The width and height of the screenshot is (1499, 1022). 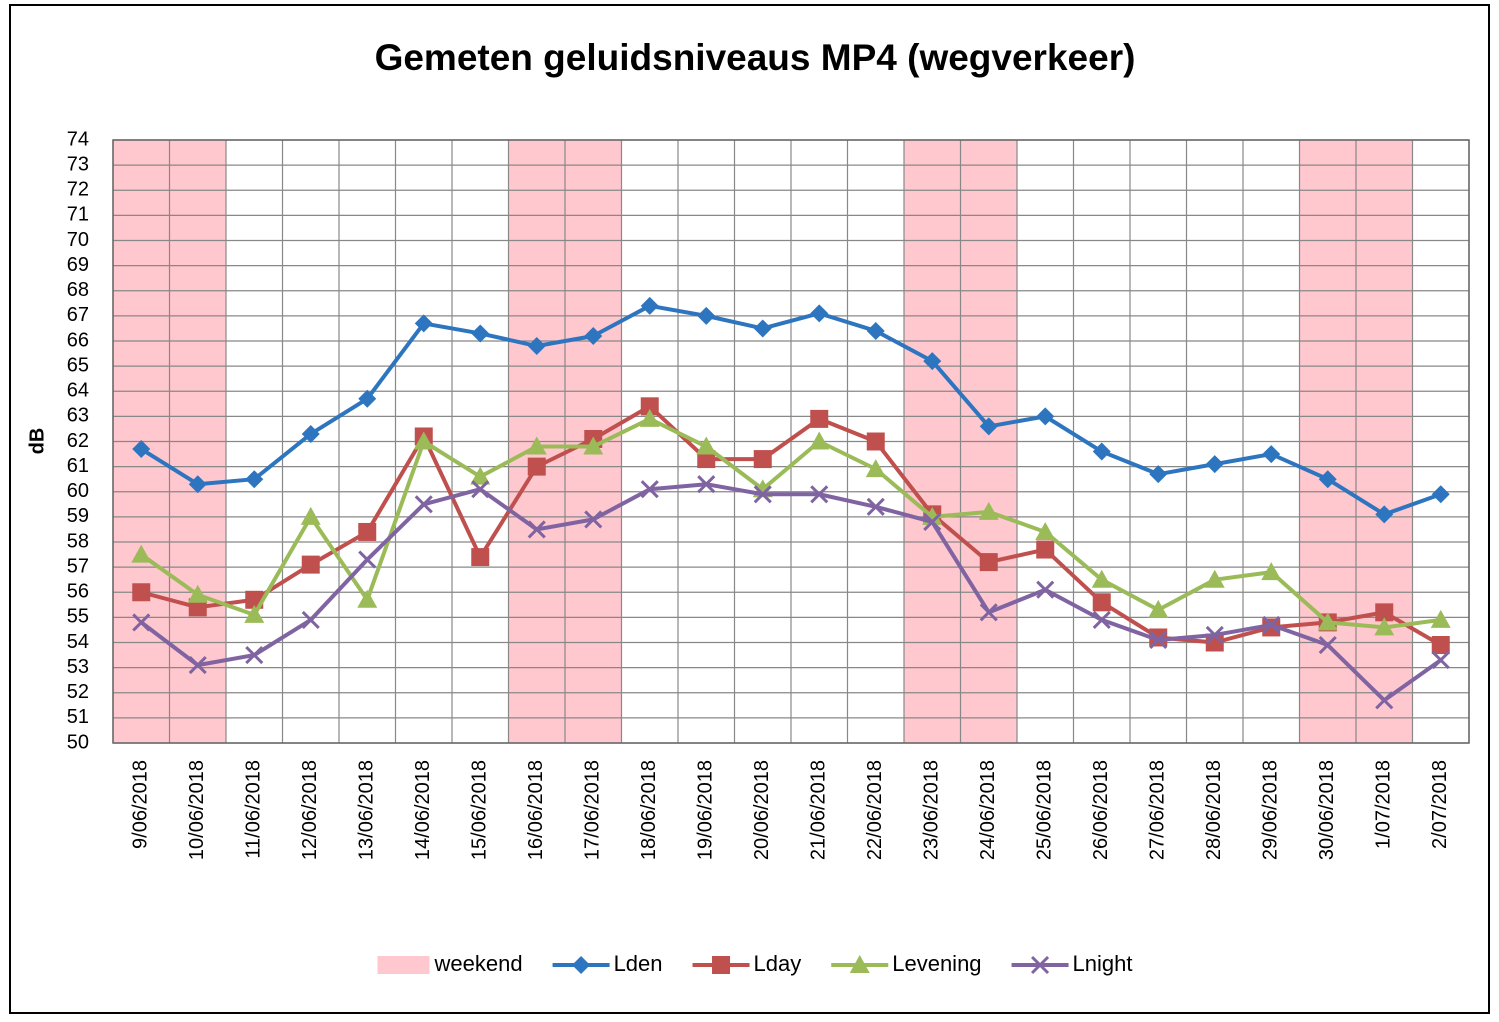 I want to click on legend-label: Levening, so click(x=936, y=963).